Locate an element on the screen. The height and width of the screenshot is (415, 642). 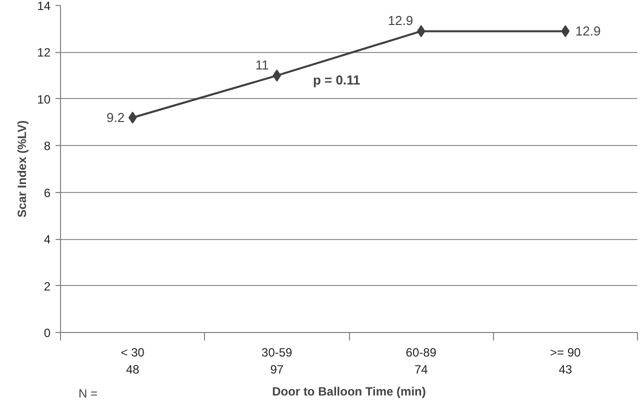
x-tick-label: < 30 48 is located at coordinates (132, 361).